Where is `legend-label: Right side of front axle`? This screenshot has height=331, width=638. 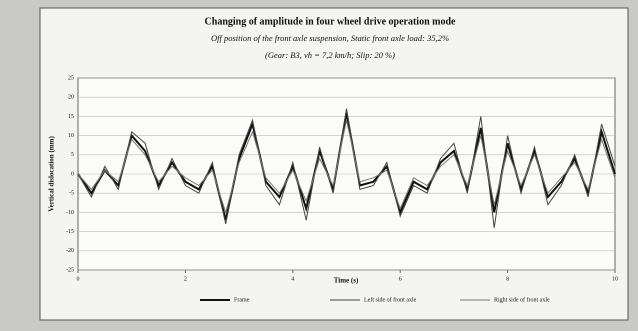 legend-label: Right side of front axle is located at coordinates (522, 299).